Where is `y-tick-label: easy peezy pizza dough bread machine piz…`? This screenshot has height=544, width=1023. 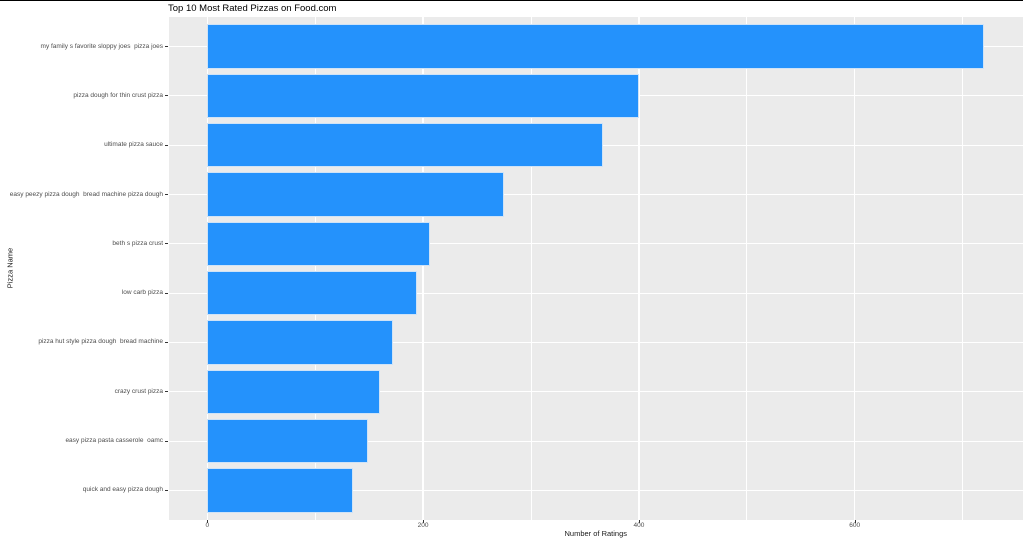
y-tick-label: easy peezy pizza dough bread machine piz… is located at coordinates (86, 194).